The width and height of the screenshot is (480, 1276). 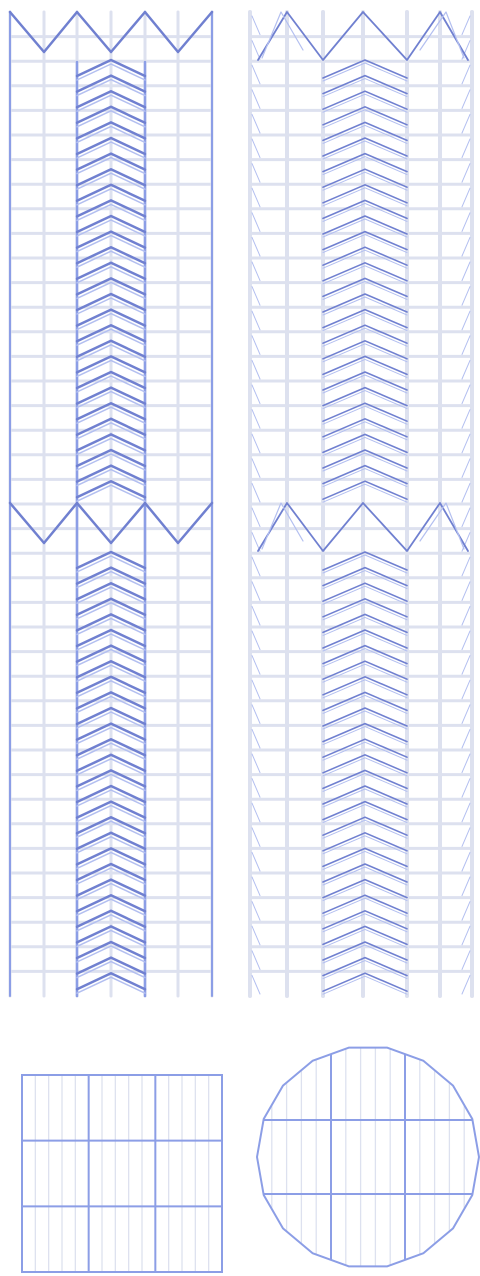 I want to click on round-outline, so click(x=368, y=1157).